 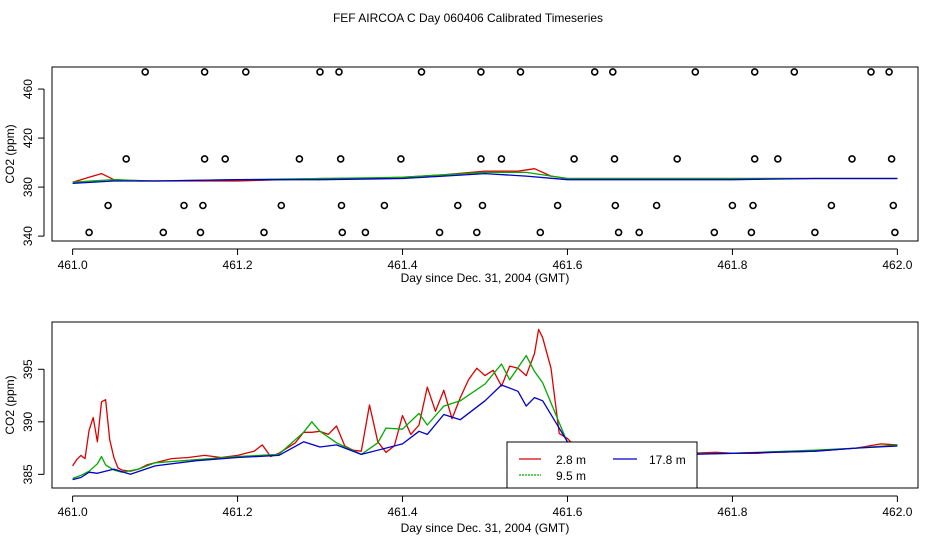 What do you see at coordinates (28, 138) in the screenshot?
I see `y-tick-label: 420` at bounding box center [28, 138].